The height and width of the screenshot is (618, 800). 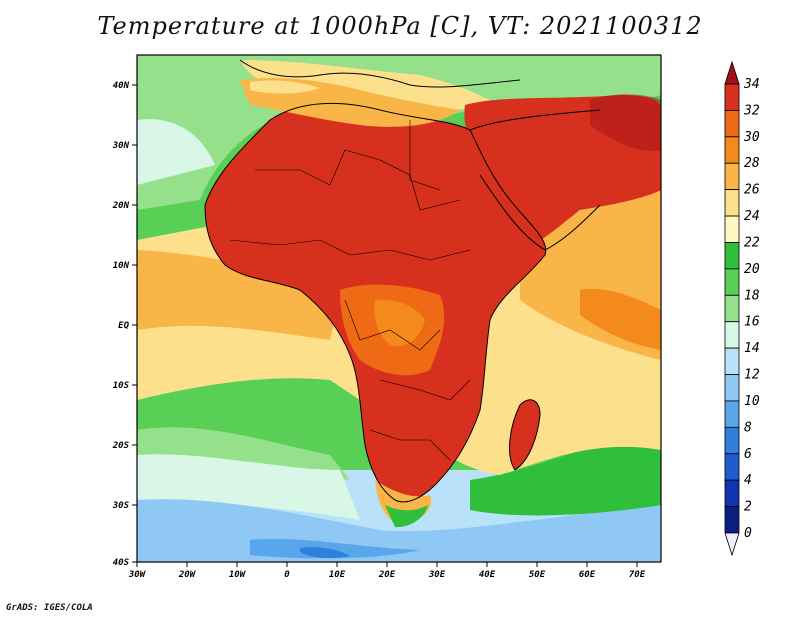 I want to click on colorbar-label: 14, so click(x=752, y=348).